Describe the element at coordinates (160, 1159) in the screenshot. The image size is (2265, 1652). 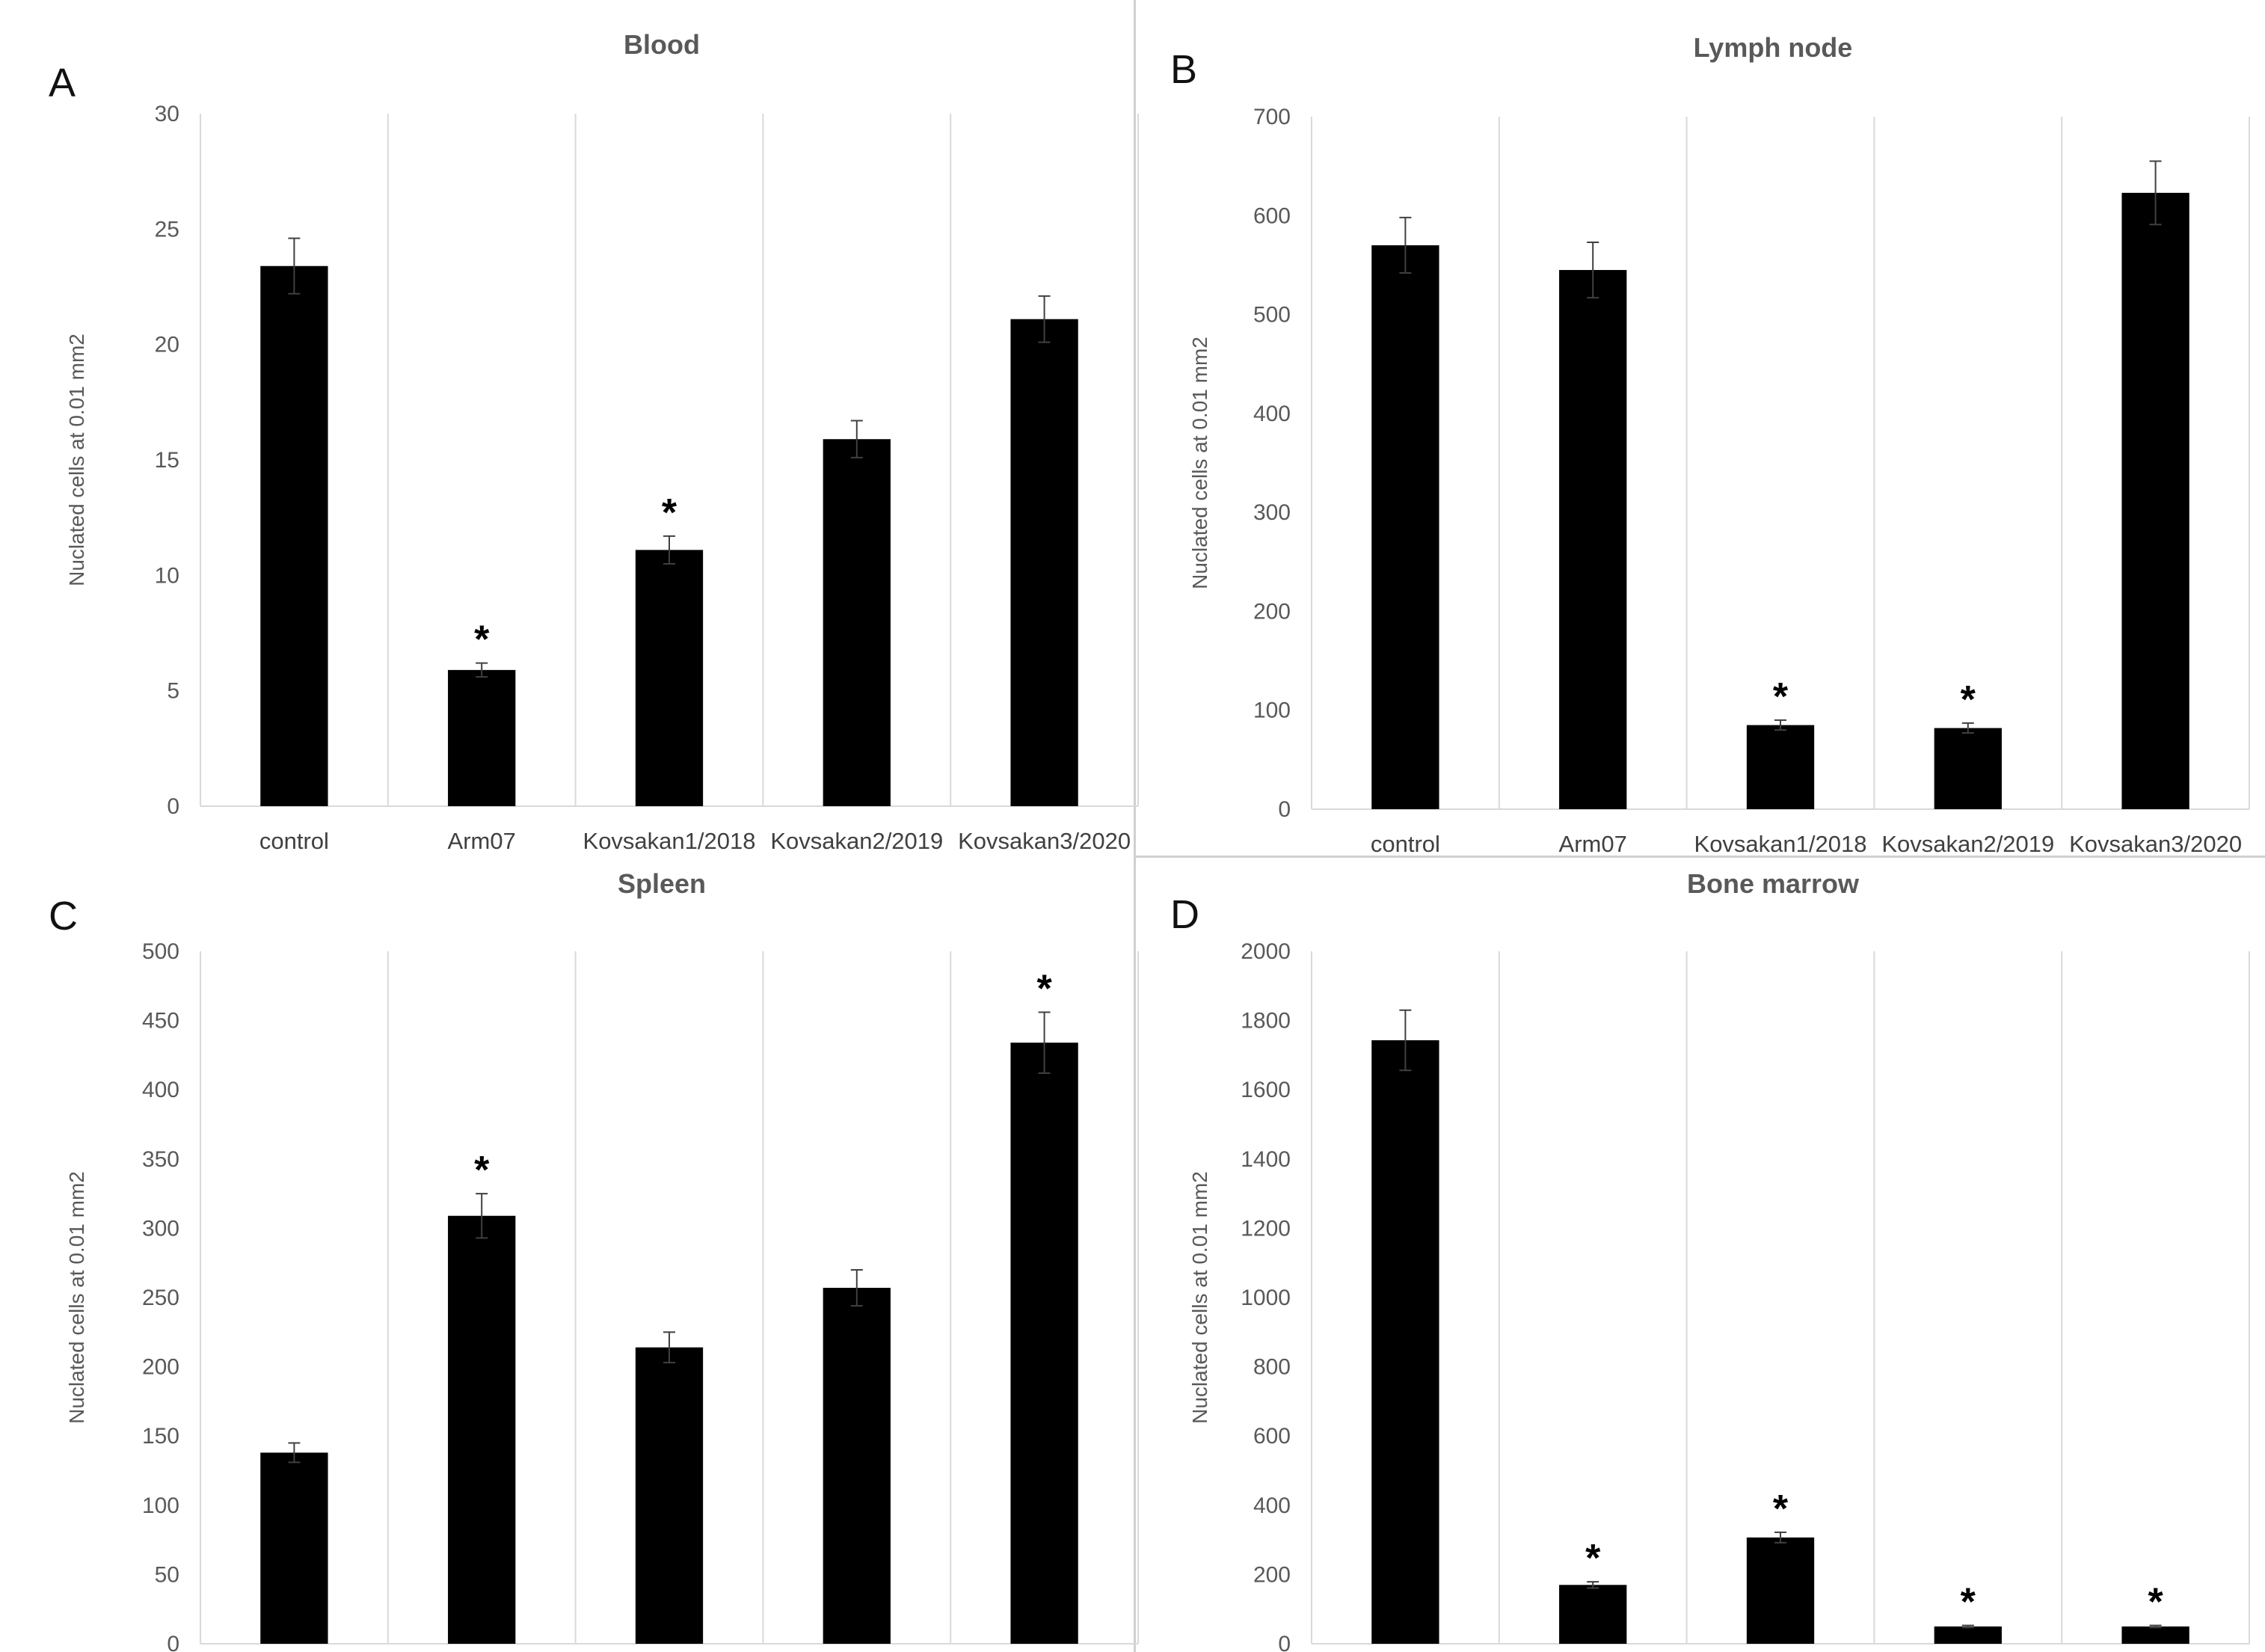
I see `y-tick-label: 350` at that location.